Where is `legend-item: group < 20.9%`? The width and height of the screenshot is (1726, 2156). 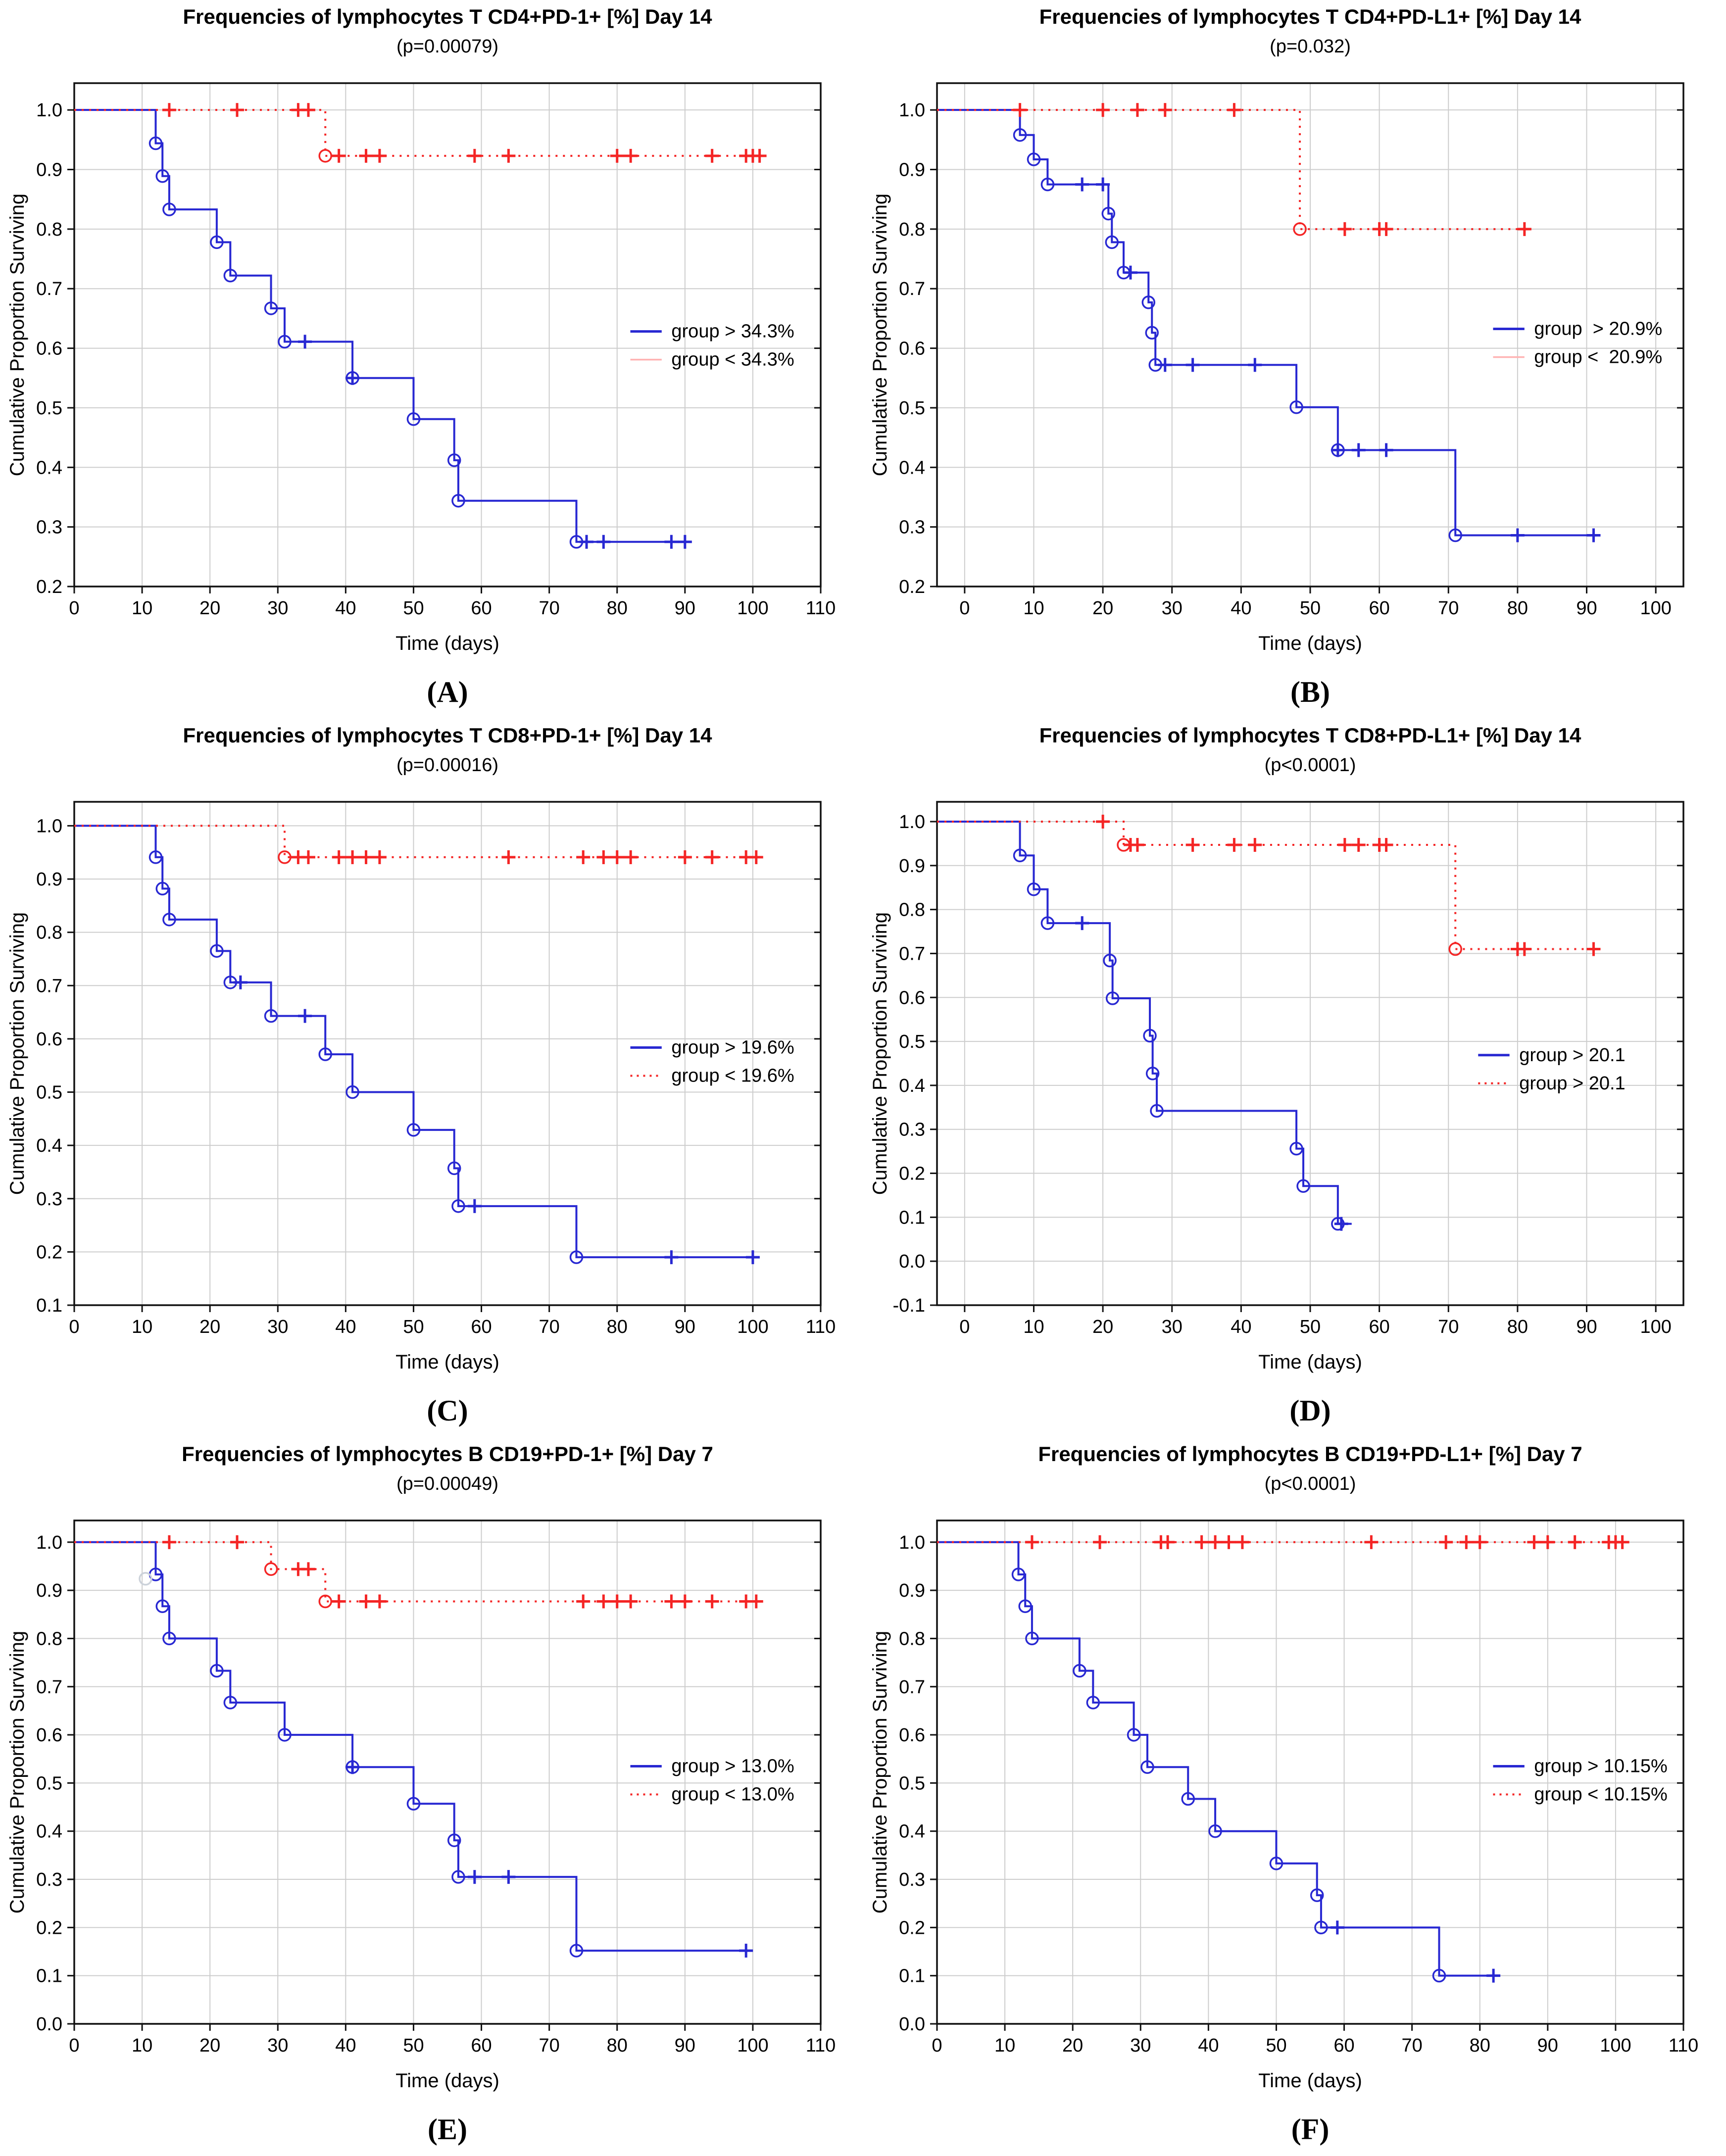
legend-item: group < 20.9% is located at coordinates (1577, 357).